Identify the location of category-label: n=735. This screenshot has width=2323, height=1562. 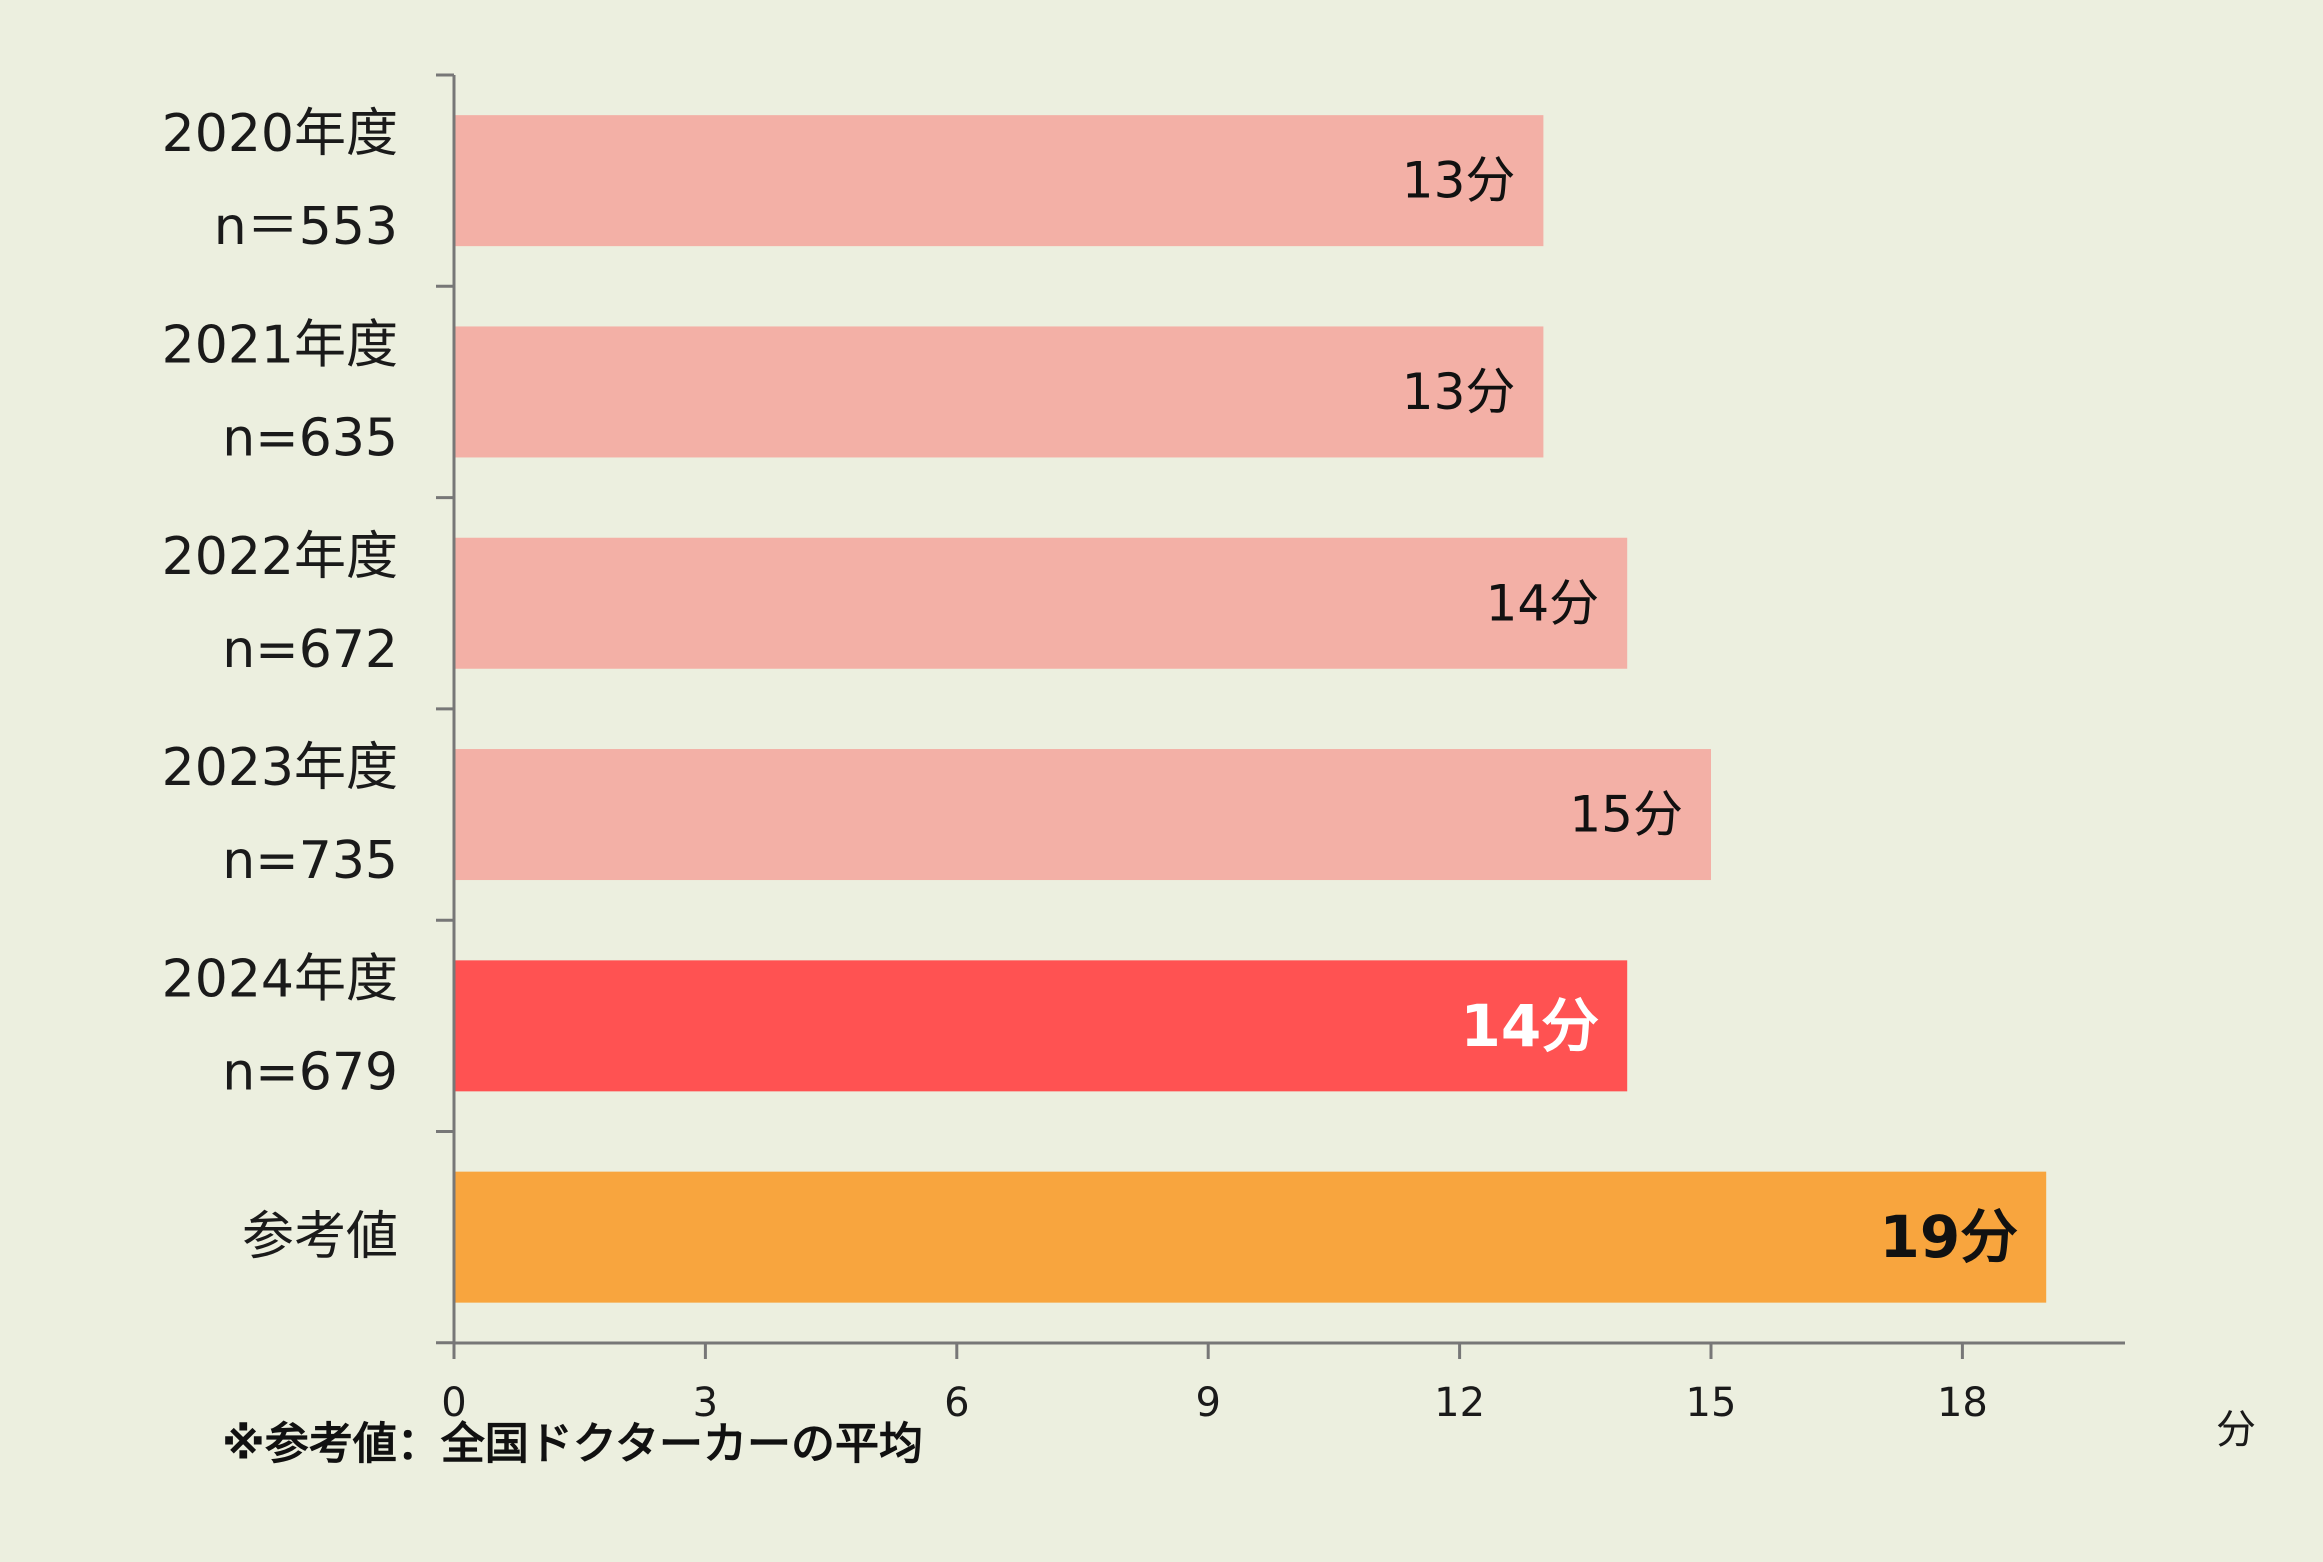
(310, 861).